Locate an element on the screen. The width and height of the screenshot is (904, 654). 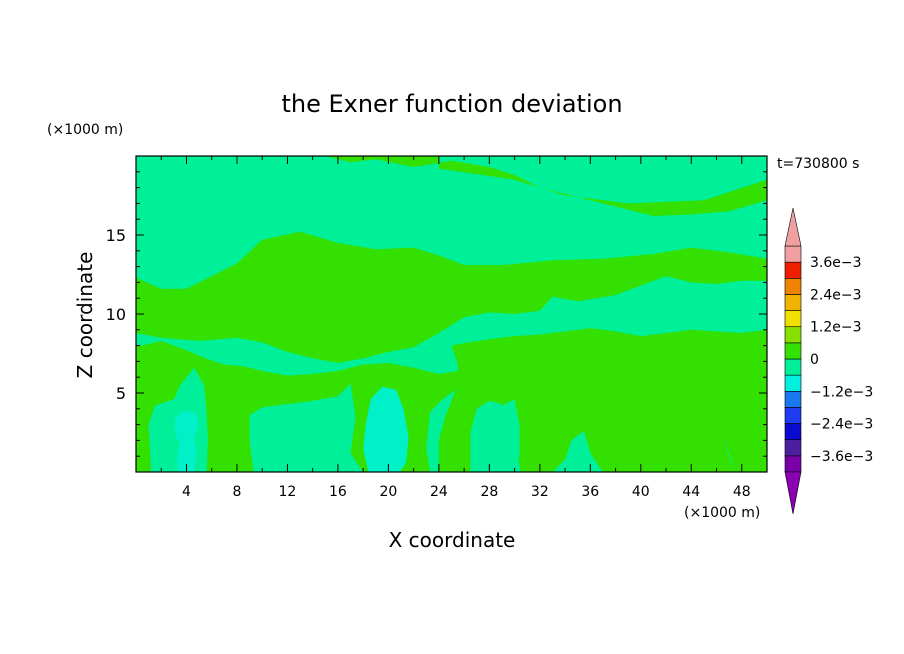
x-tick-label: 8 is located at coordinates (236, 492).